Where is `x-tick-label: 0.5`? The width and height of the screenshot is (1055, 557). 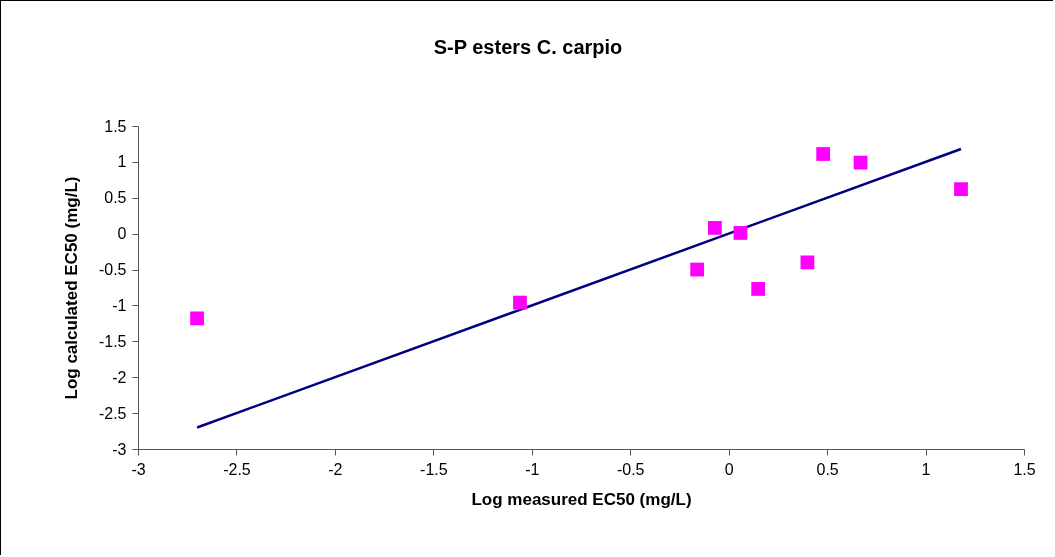
x-tick-label: 0.5 is located at coordinates (827, 469).